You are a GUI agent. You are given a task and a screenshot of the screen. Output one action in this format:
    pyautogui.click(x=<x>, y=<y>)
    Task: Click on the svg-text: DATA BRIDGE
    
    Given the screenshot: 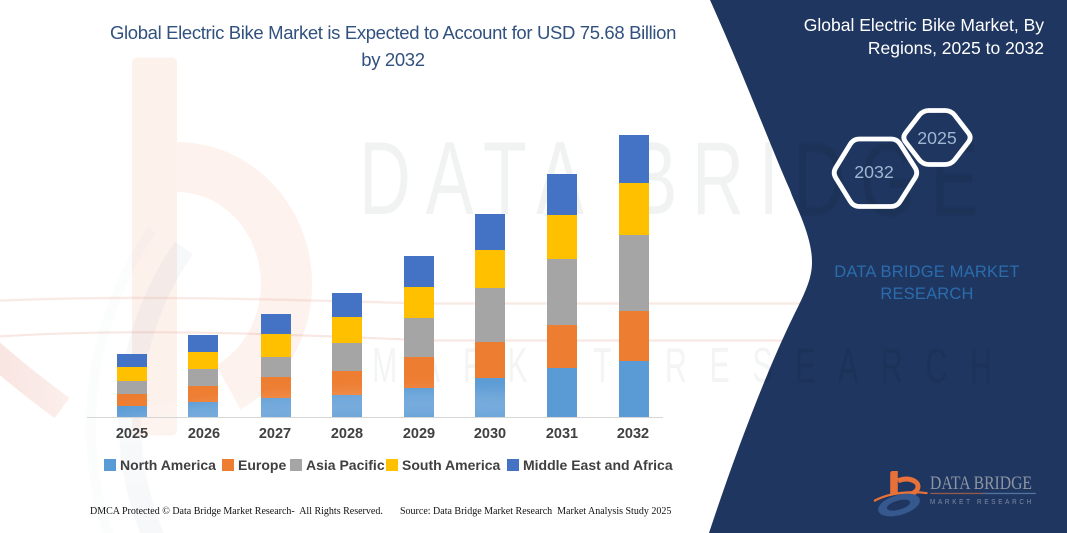 What is the action you would take?
    pyautogui.click(x=981, y=484)
    